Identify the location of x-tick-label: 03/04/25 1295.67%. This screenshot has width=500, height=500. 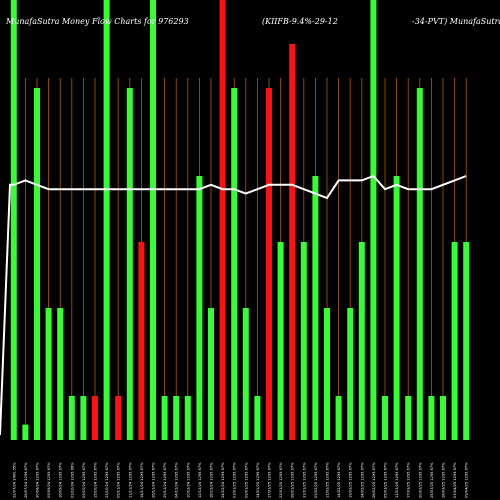
(455, 480).